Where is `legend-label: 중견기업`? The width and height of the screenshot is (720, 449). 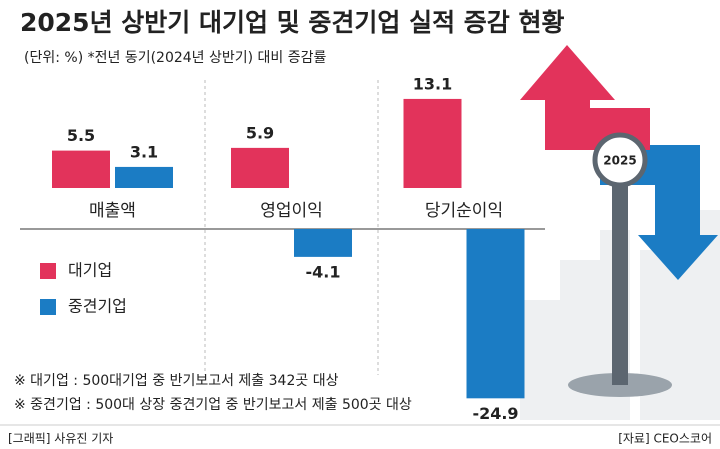 legend-label: 중견기업 is located at coordinates (97, 306).